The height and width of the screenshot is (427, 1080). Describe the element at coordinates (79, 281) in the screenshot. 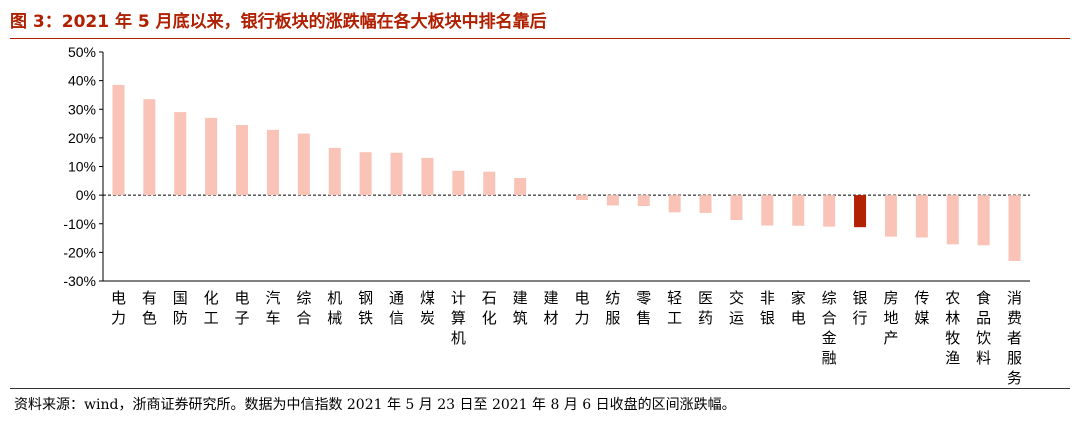

I see `y-tick-label: -30%` at that location.